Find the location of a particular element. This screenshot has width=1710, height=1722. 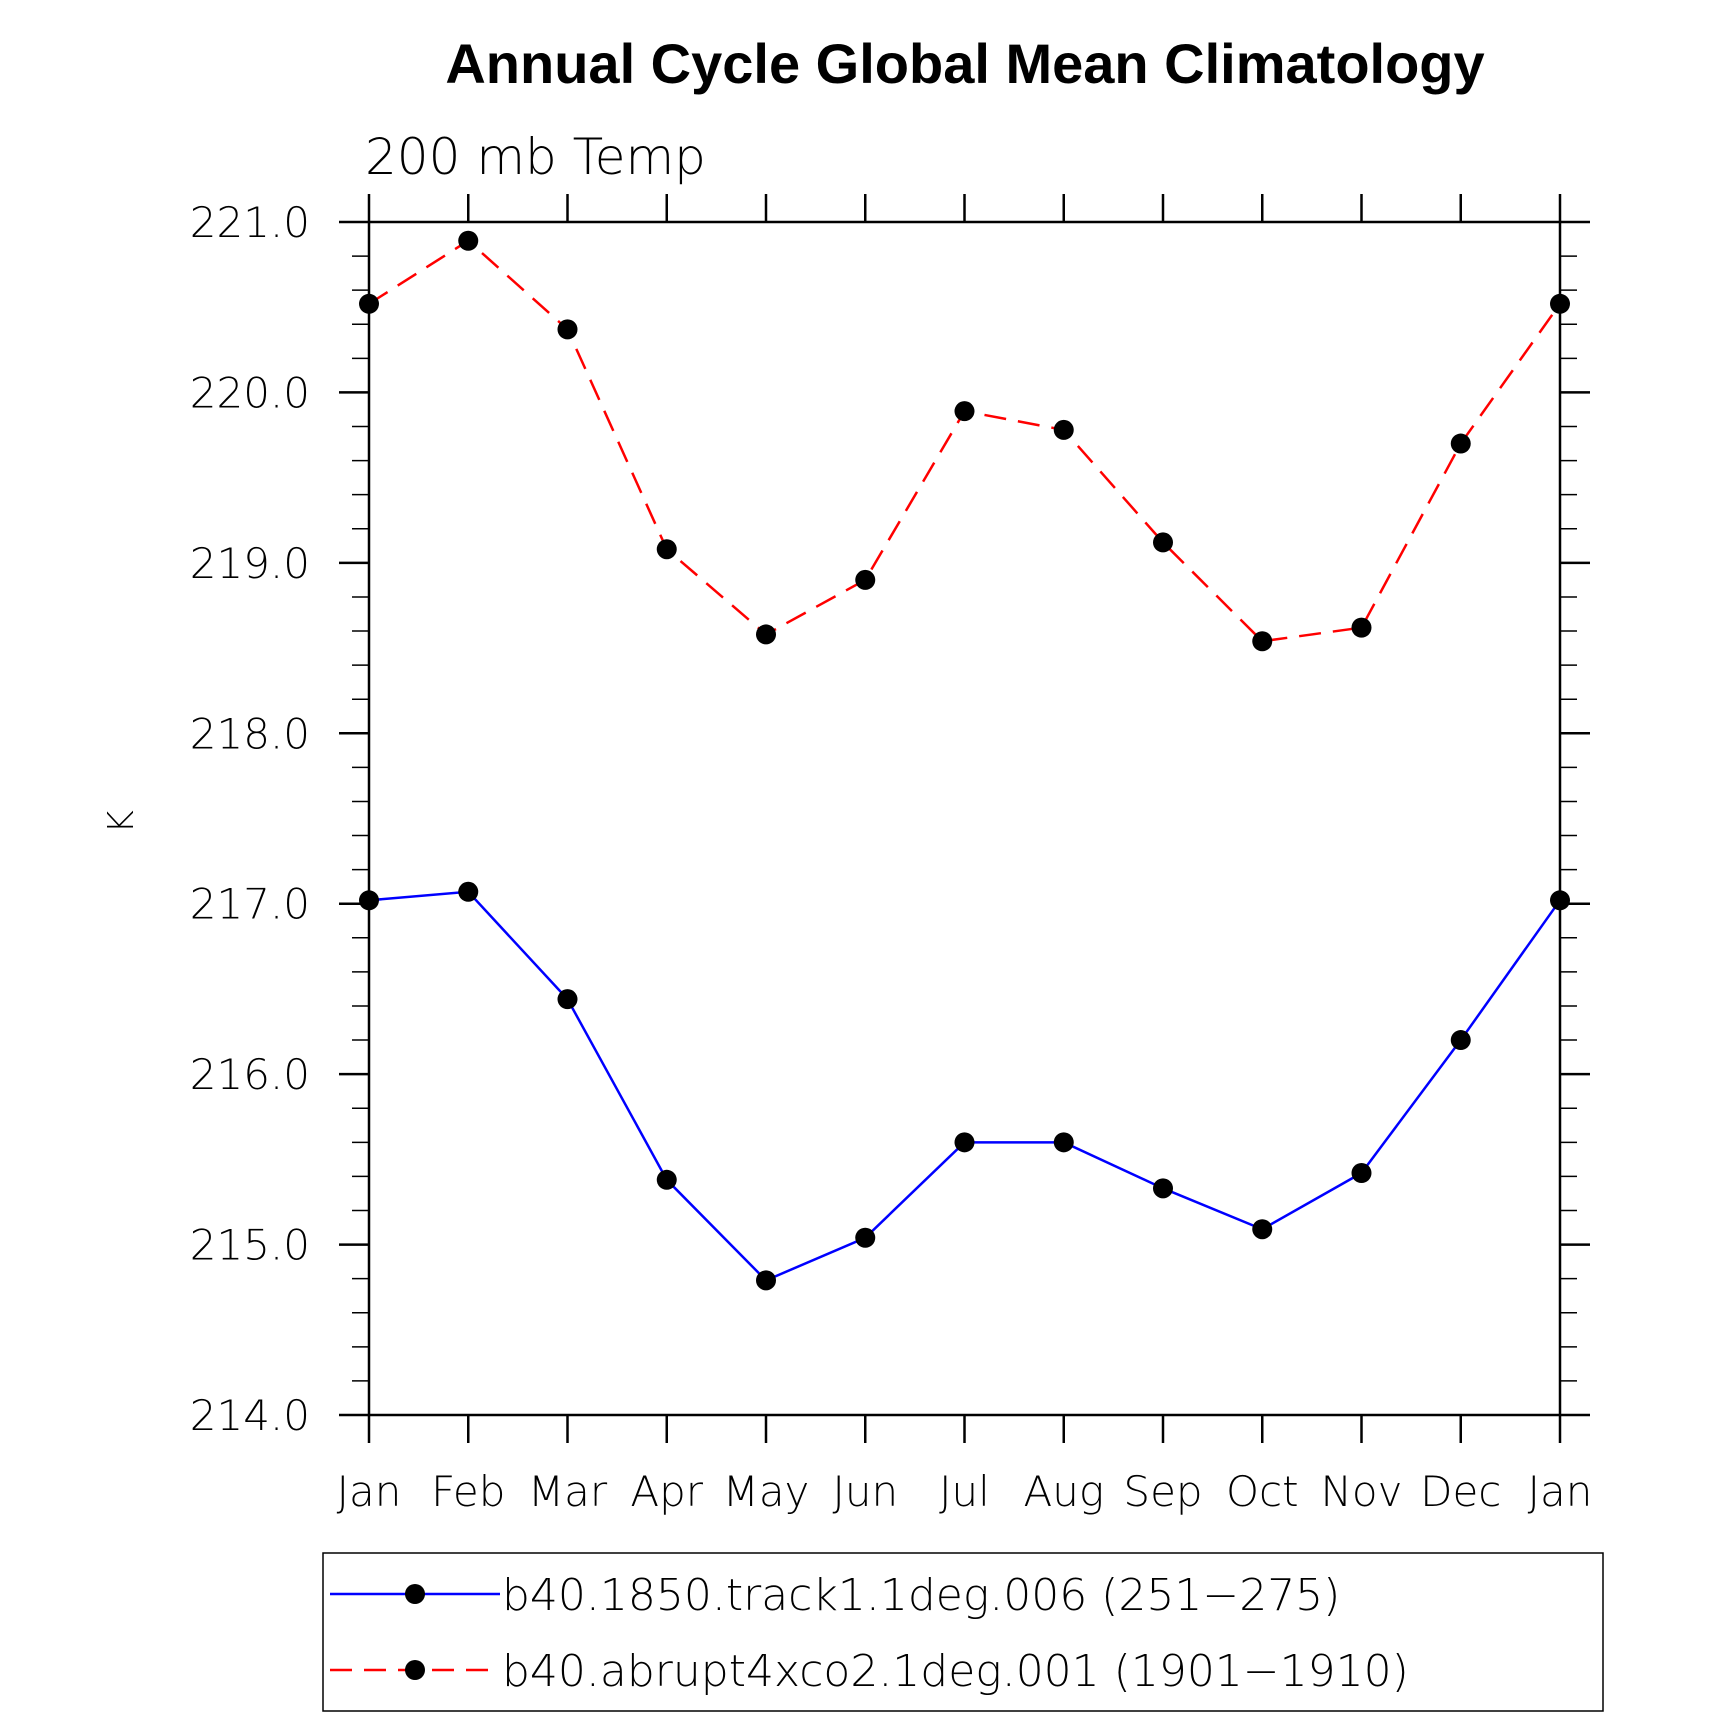

x-tick-label: Aug is located at coordinates (1063, 1491).